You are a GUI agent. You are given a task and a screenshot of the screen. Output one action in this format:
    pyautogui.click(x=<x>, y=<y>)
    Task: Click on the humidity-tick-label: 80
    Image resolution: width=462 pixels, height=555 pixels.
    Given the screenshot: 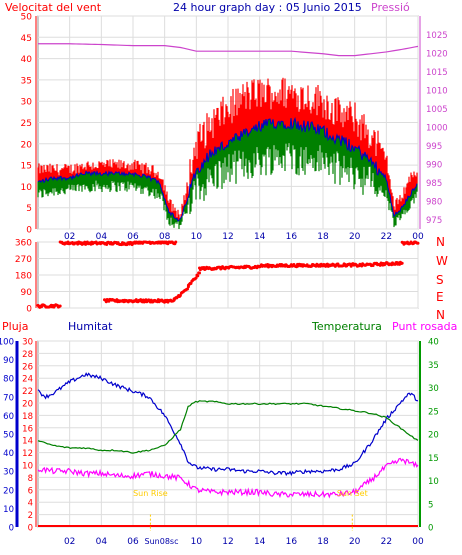 What is the action you would take?
    pyautogui.click(x=8, y=380)
    